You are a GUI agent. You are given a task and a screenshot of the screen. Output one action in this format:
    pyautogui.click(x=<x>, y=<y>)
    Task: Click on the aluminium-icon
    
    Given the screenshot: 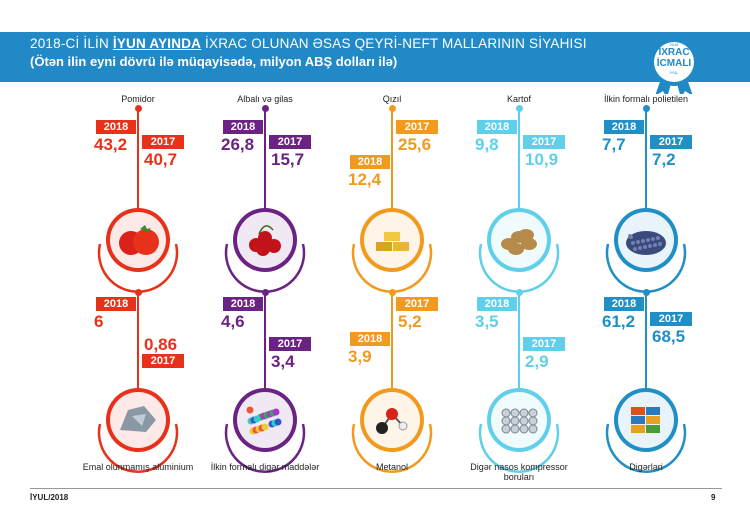 What is the action you would take?
    pyautogui.click(x=138, y=419)
    